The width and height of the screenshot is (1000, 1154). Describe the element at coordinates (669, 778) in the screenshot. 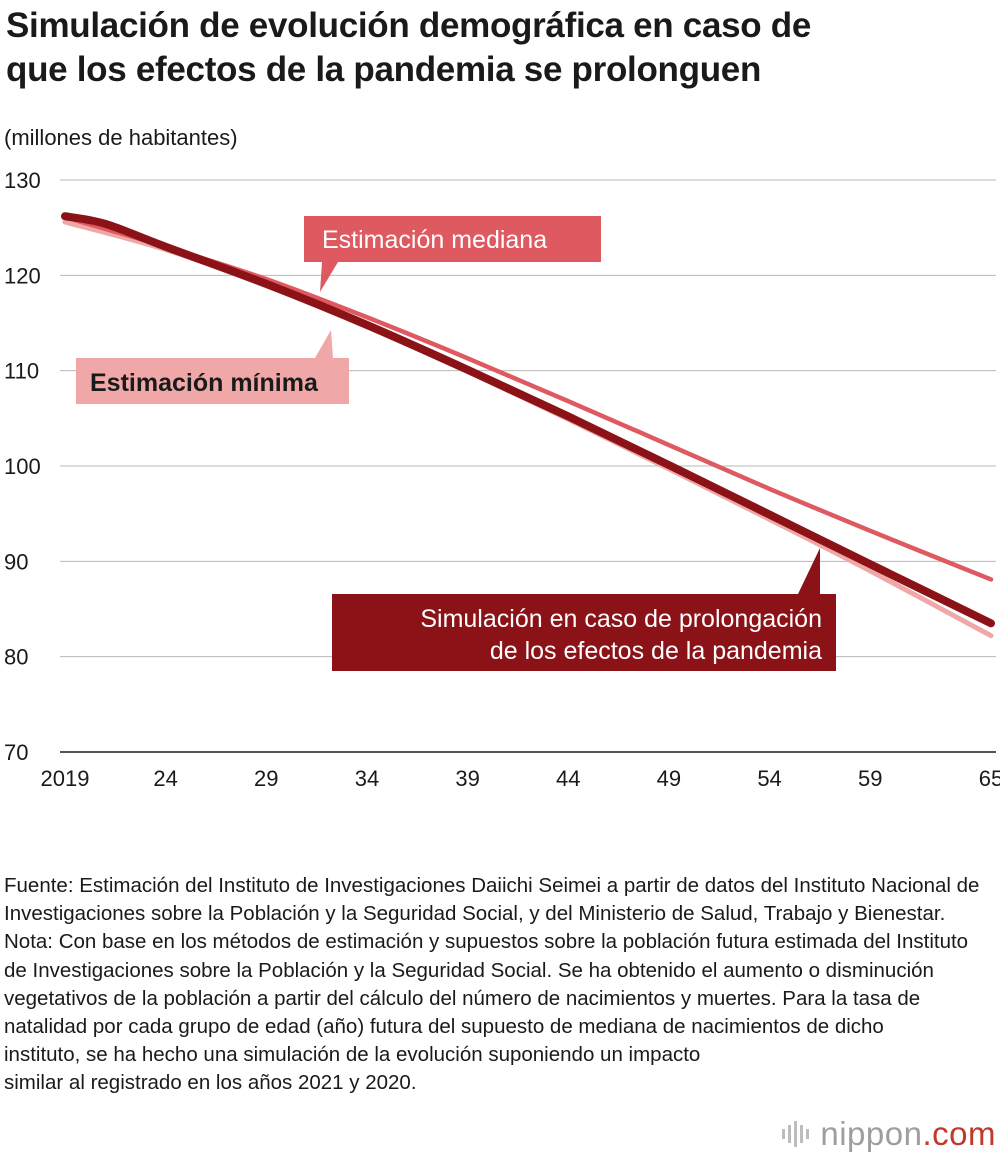

I see `x-tick-label: 49` at that location.